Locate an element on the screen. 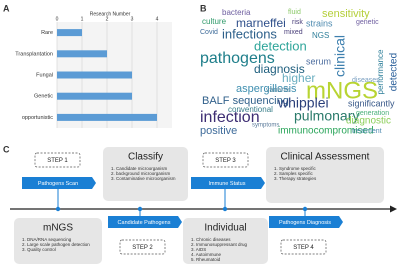 The width and height of the screenshot is (400, 265). word: fluid is located at coordinates (294, 12).